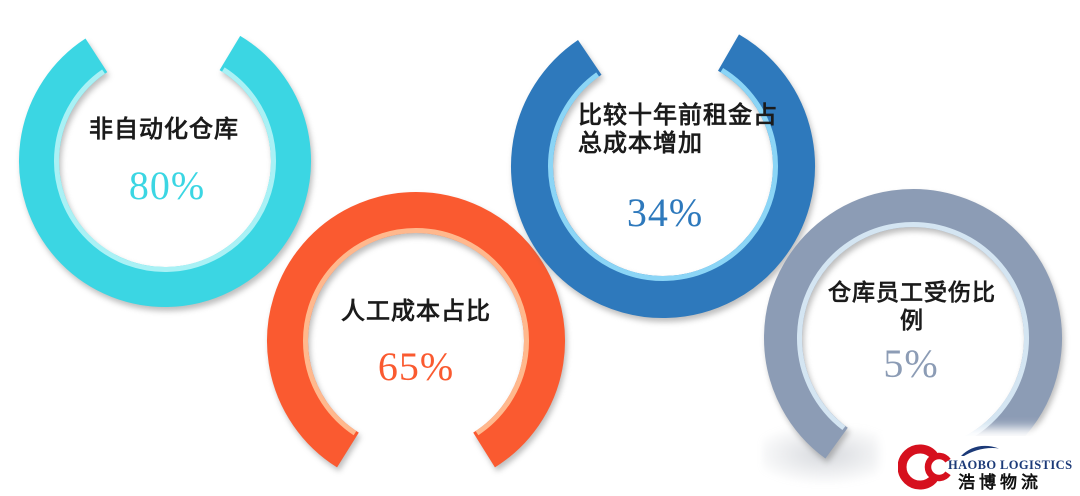 The height and width of the screenshot is (496, 1080). What do you see at coordinates (937, 467) in the screenshot?
I see `logo-small-crescent` at bounding box center [937, 467].